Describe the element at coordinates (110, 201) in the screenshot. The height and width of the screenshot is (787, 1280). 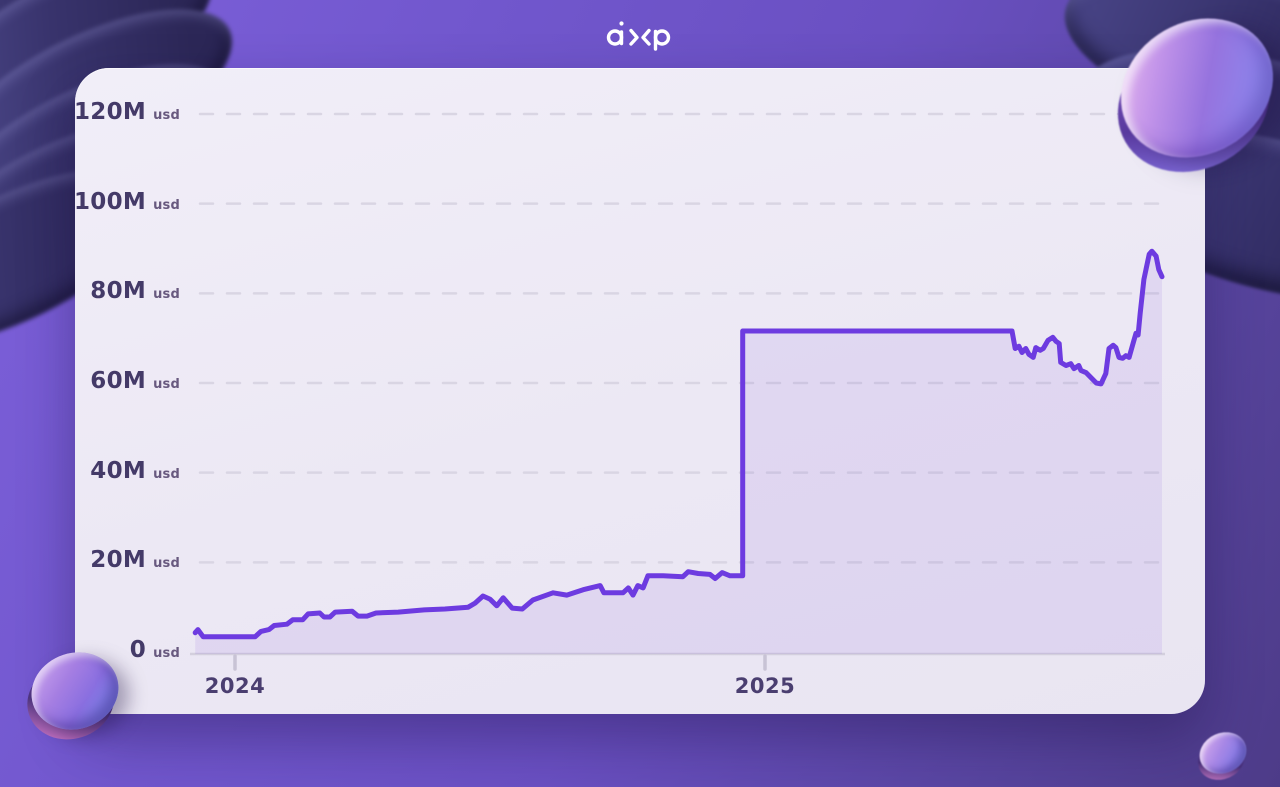
I see `y-axis-value: 100M` at that location.